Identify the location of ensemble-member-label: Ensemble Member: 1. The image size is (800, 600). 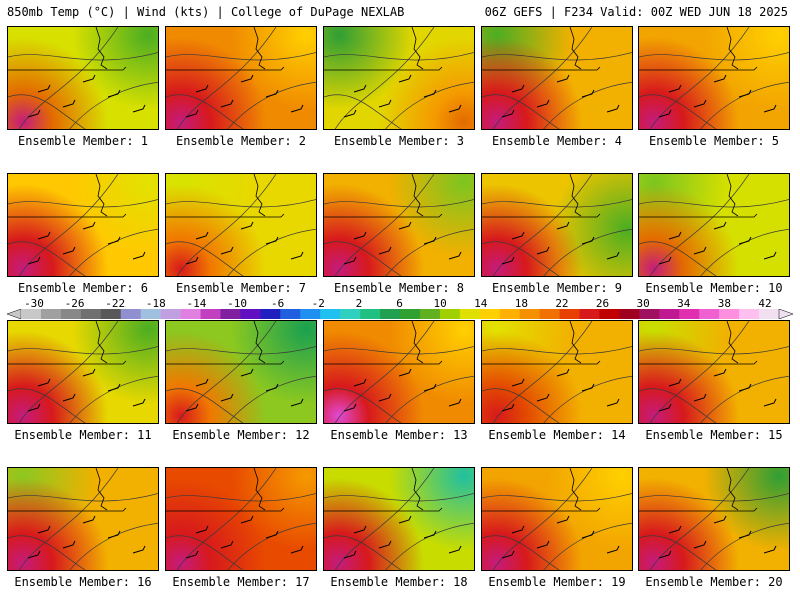
(83, 141).